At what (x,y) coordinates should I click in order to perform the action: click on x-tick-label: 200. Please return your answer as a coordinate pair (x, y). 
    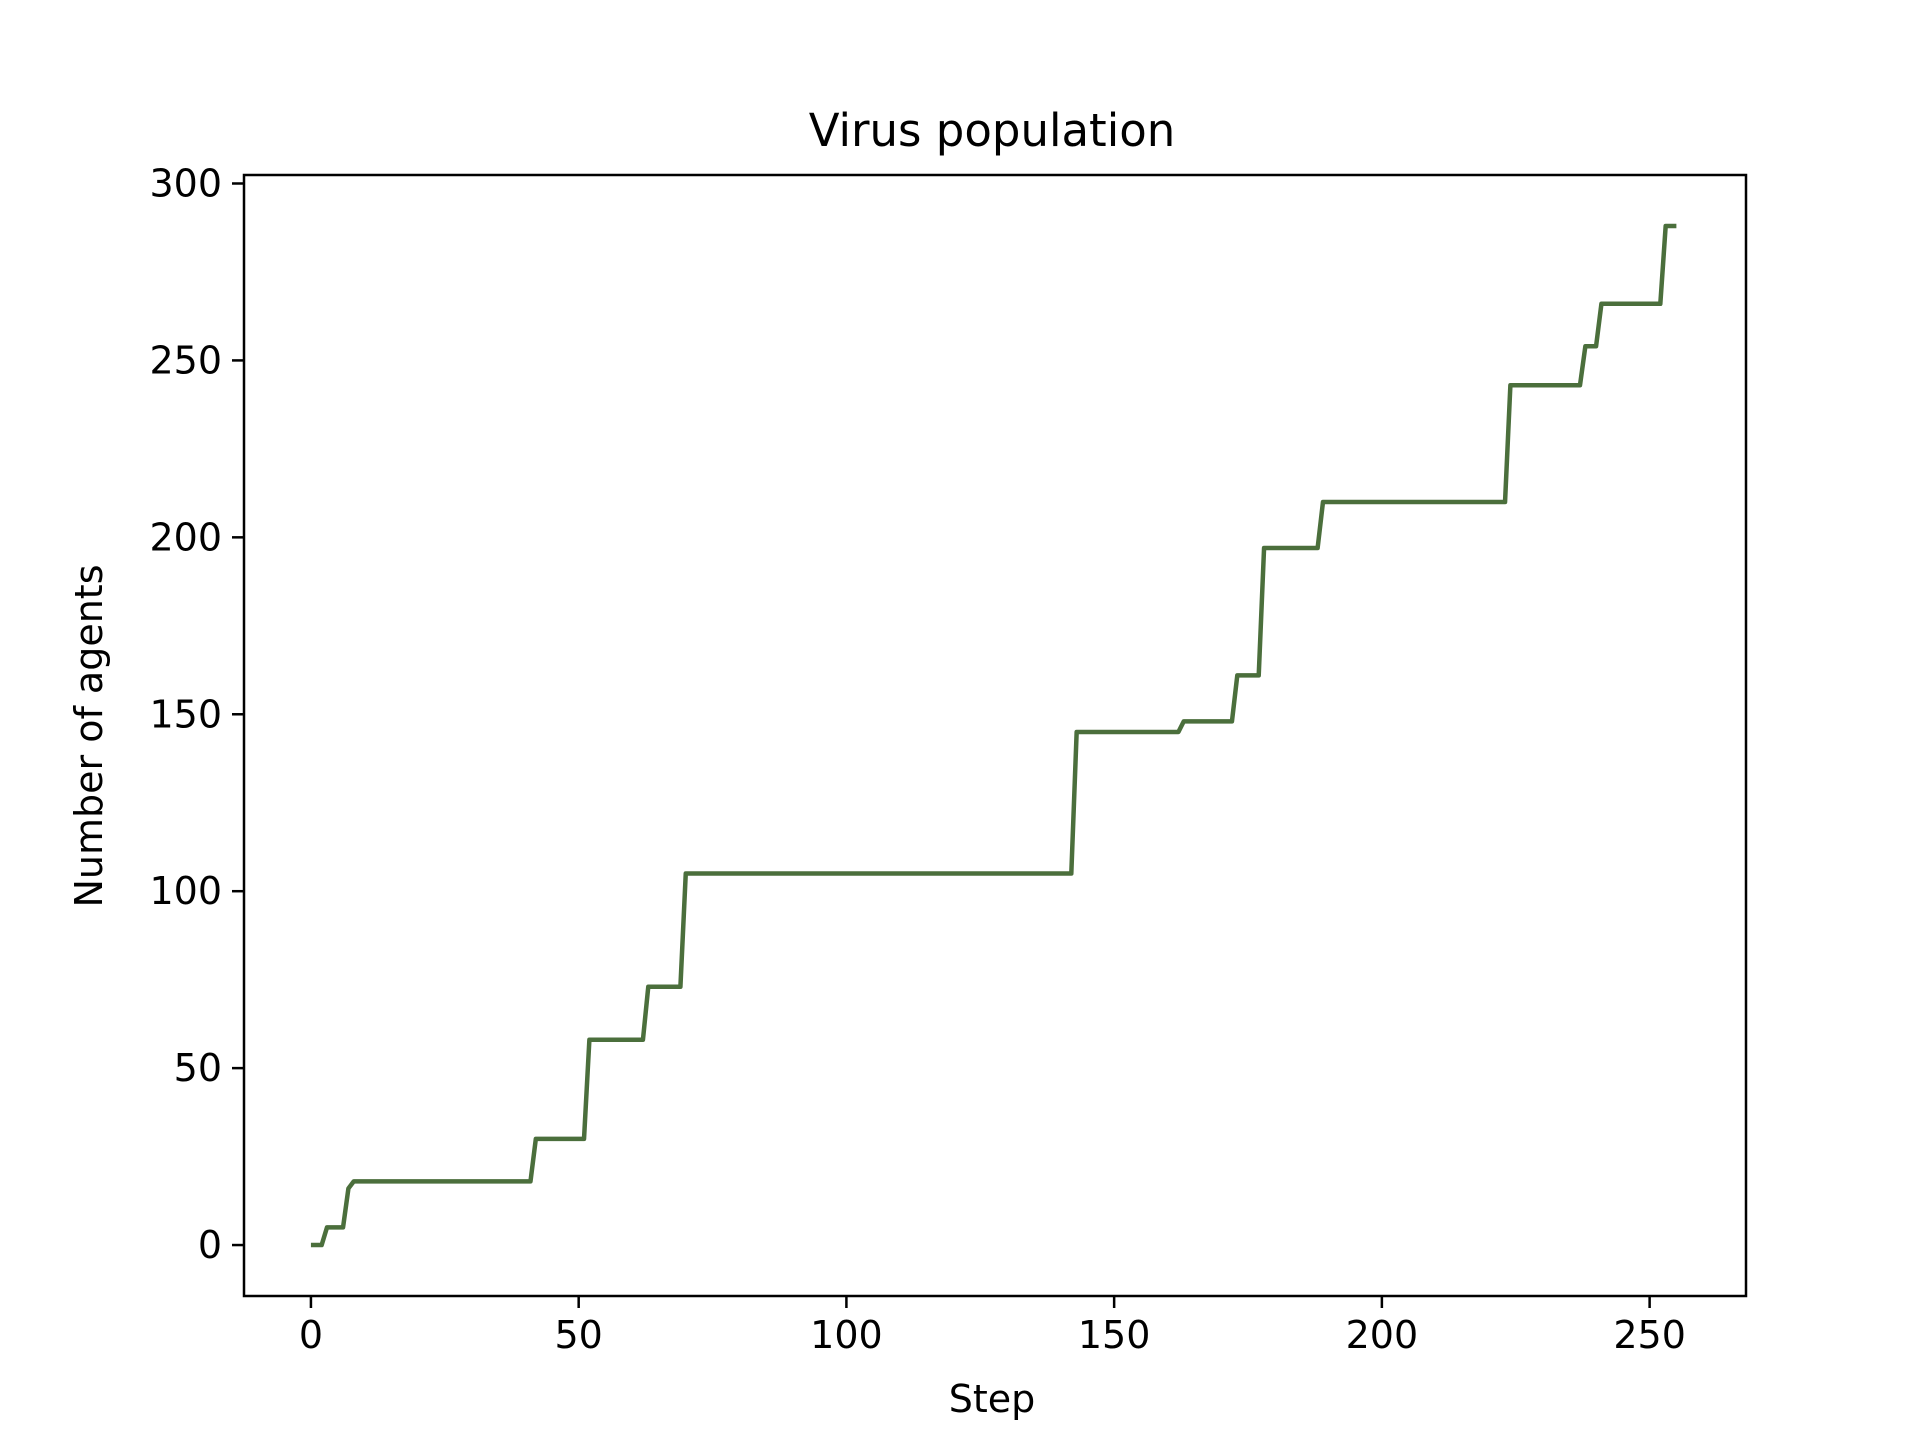
    Looking at the image, I should click on (1382, 1335).